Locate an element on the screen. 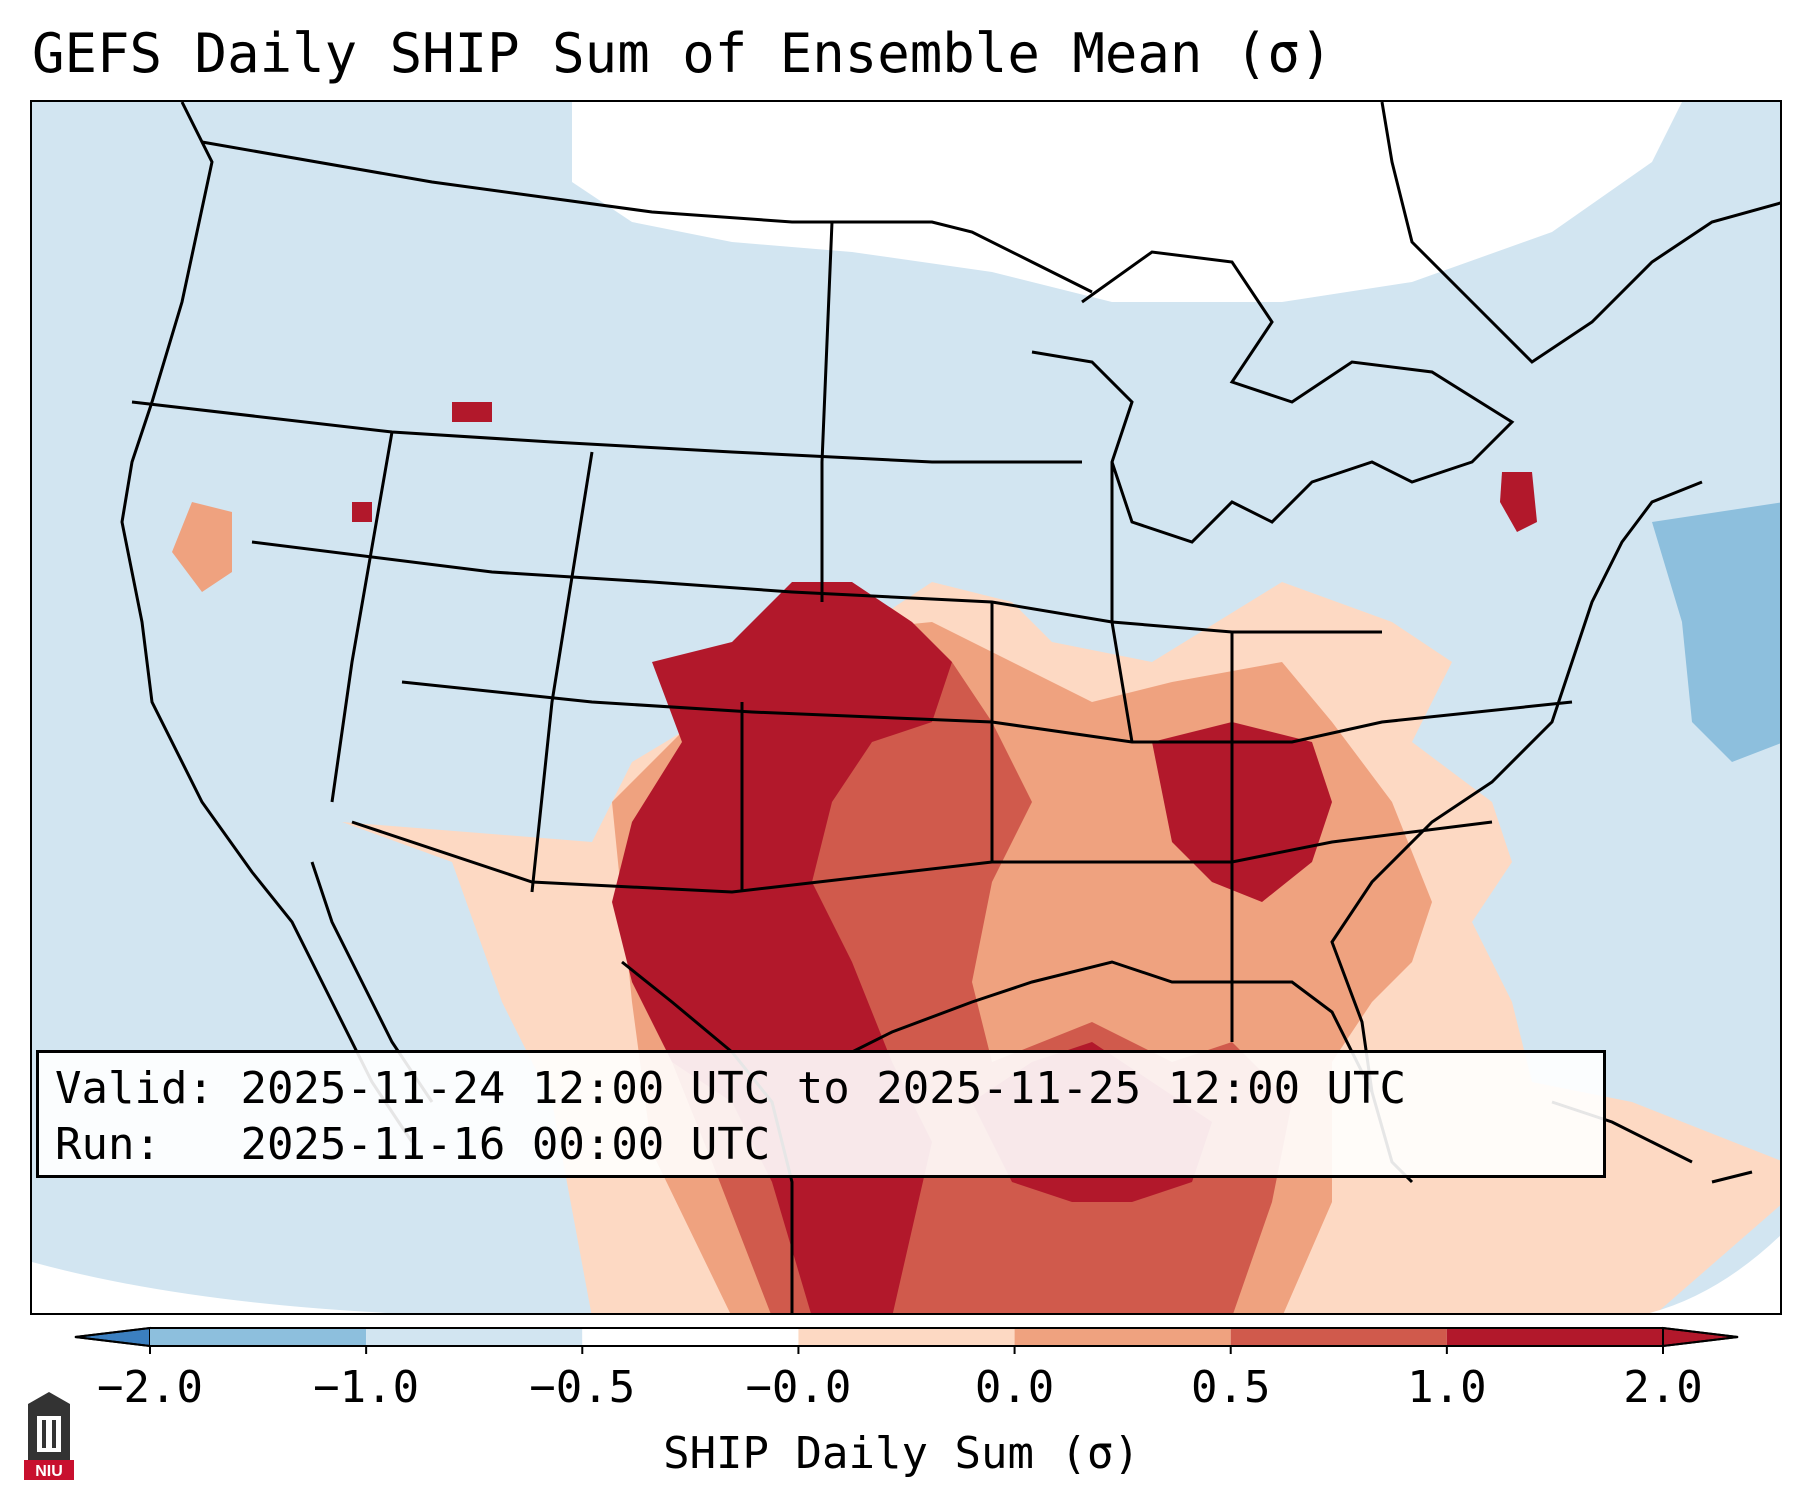 This screenshot has height=1506, width=1803. projection-edge-lower-right is located at coordinates (1714, 1274).